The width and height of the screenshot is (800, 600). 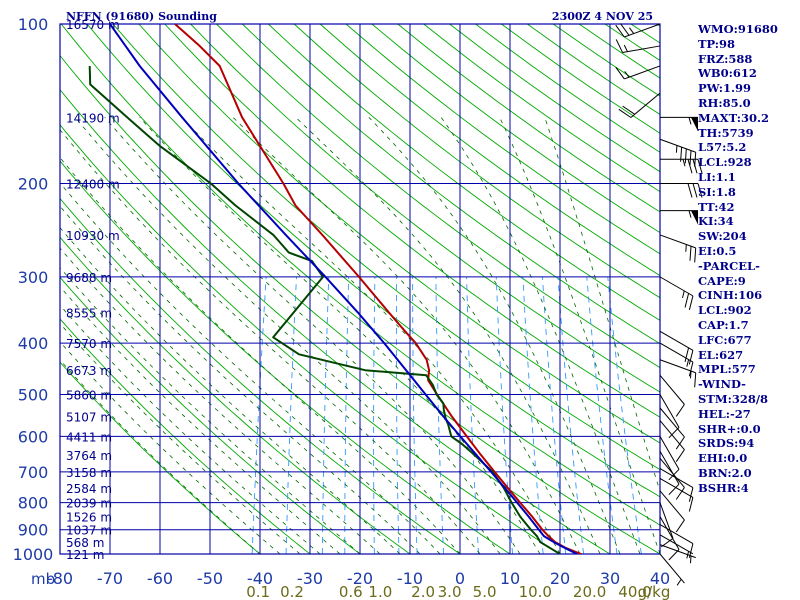 What do you see at coordinates (33, 24) in the screenshot?
I see `pressure-tick-label: 100` at bounding box center [33, 24].